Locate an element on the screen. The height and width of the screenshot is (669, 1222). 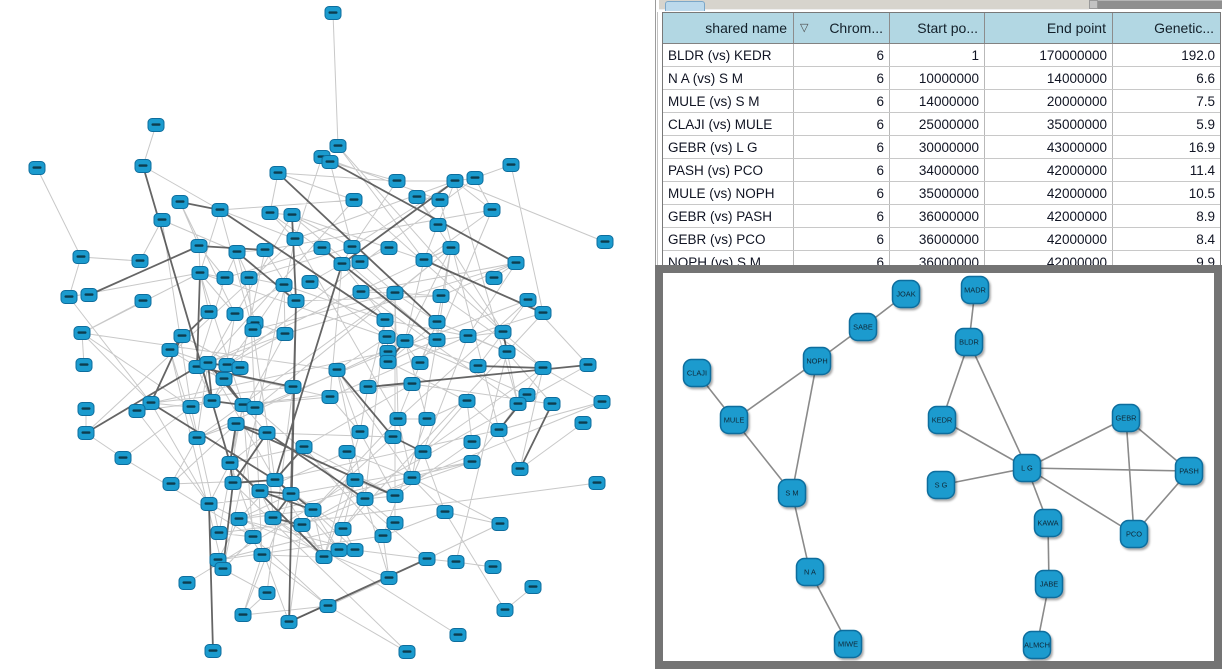
network-node-jabe: JABE is located at coordinates (1049, 584).